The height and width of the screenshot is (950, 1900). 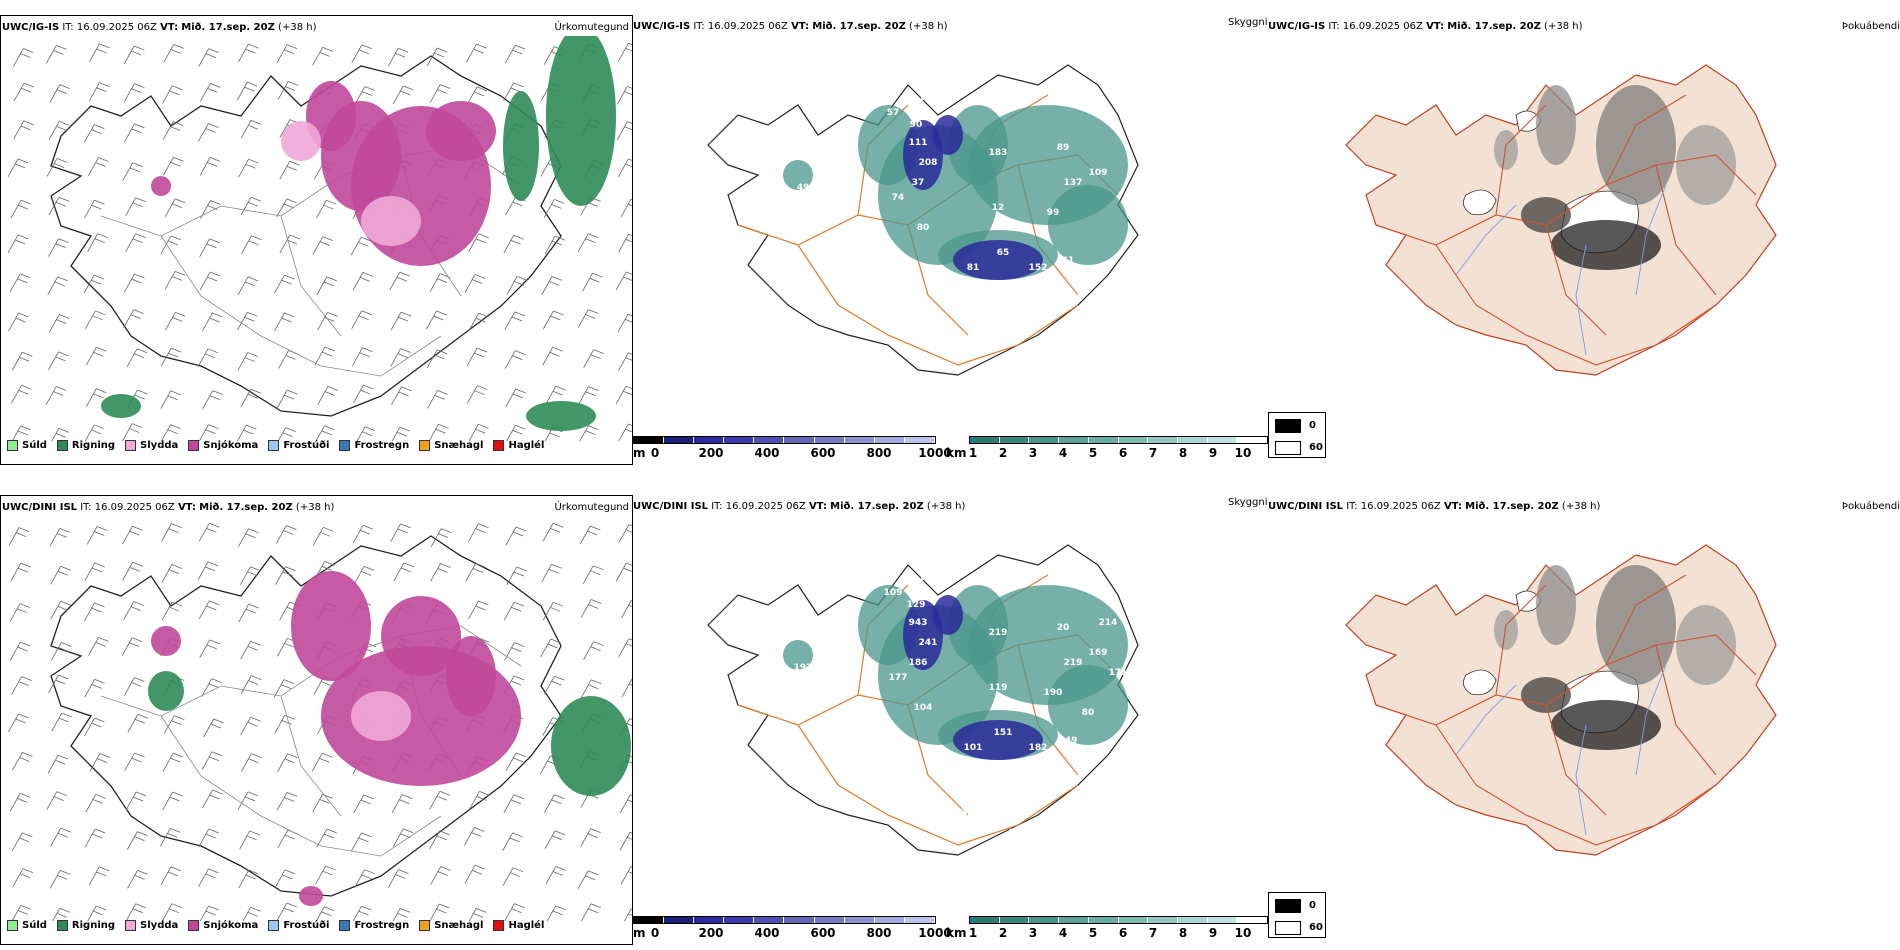 What do you see at coordinates (711, 933) in the screenshot?
I see `depth-tick: 200` at bounding box center [711, 933].